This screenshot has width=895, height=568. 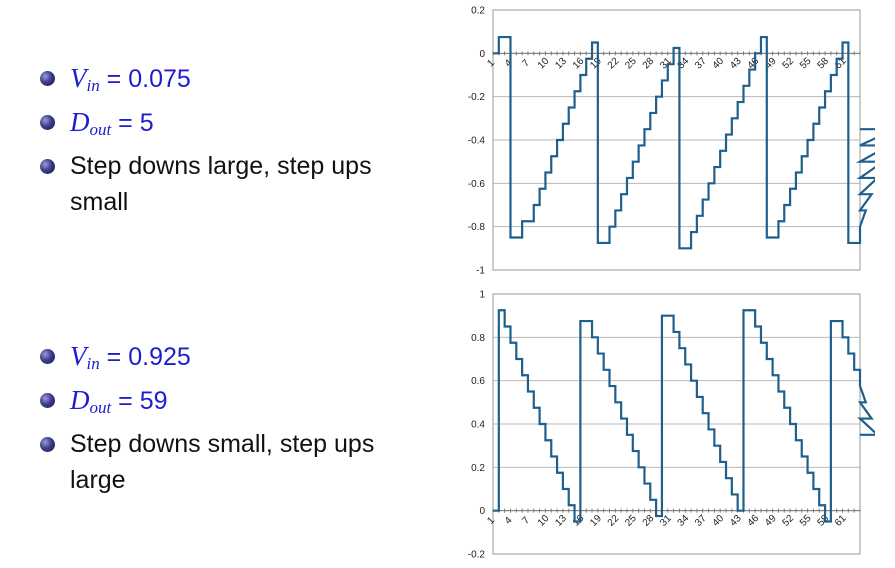 What do you see at coordinates (222, 462) in the screenshot?
I see `note-text: Step downs small, step ups large` at bounding box center [222, 462].